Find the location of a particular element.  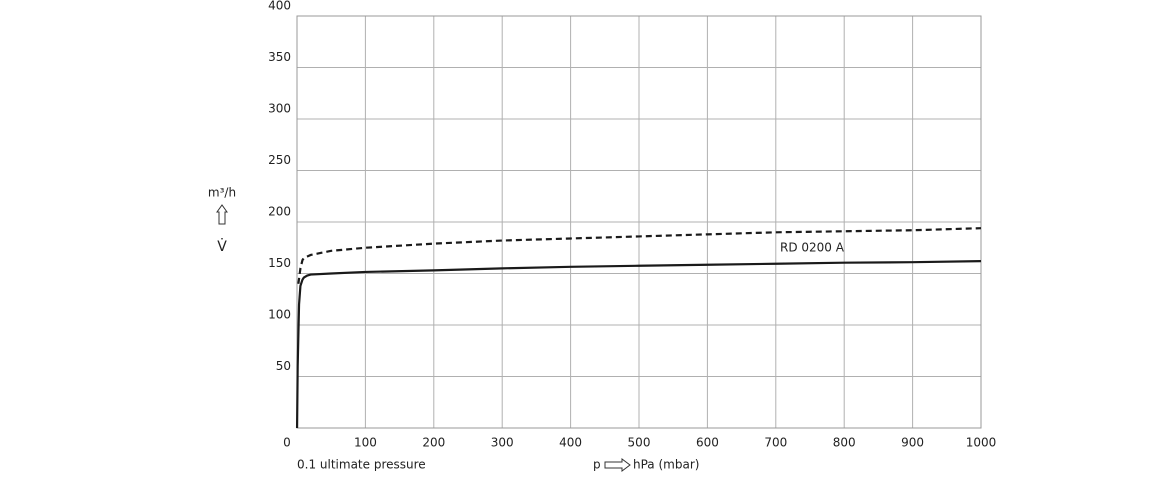

x-tick-label: 700 is located at coordinates (775, 443).